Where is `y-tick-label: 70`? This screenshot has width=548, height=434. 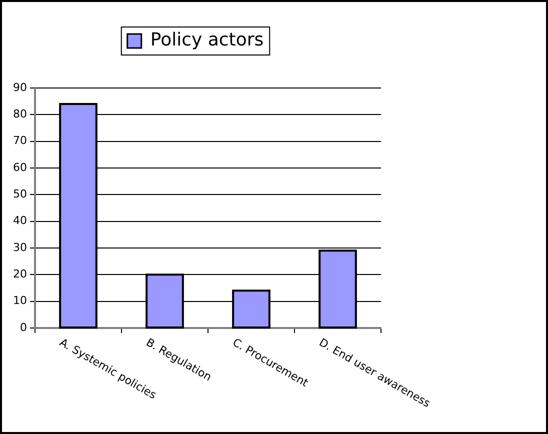
y-tick-label: 70 is located at coordinates (19, 141).